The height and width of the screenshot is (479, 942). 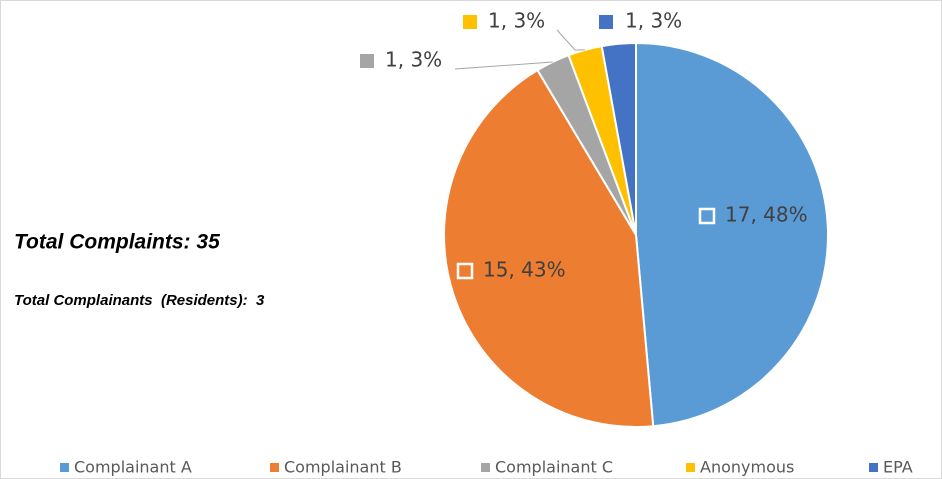 What do you see at coordinates (618, 138) in the screenshot?
I see `pie-slice` at bounding box center [618, 138].